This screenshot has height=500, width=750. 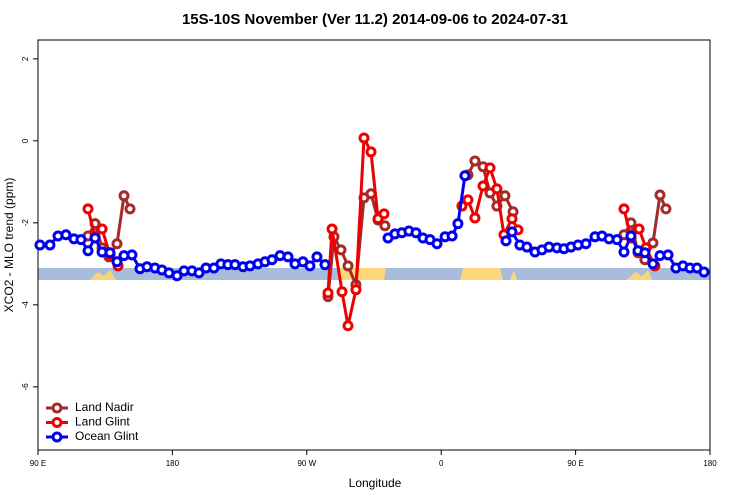 I want to click on x-tick-label: 0, so click(x=441, y=463).